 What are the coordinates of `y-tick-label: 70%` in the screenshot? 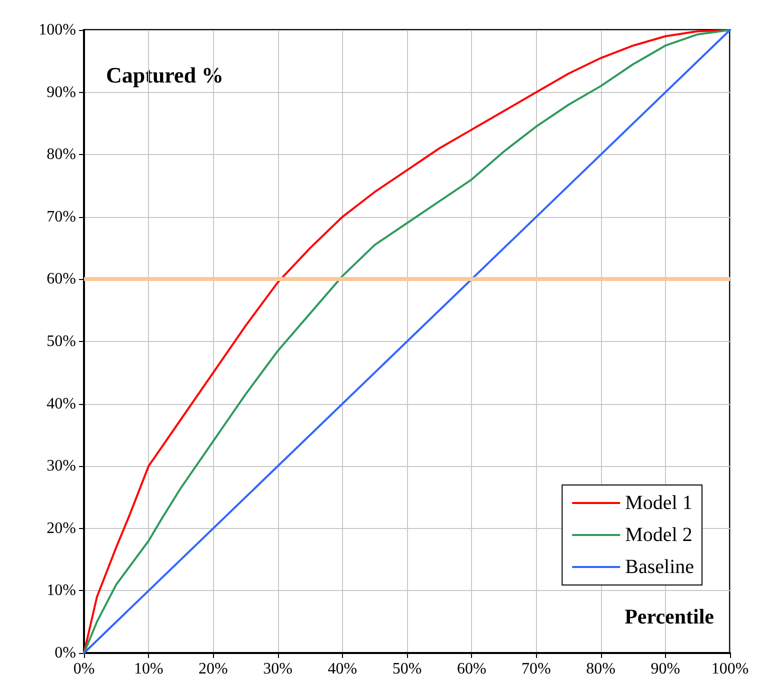 It's located at (61, 217).